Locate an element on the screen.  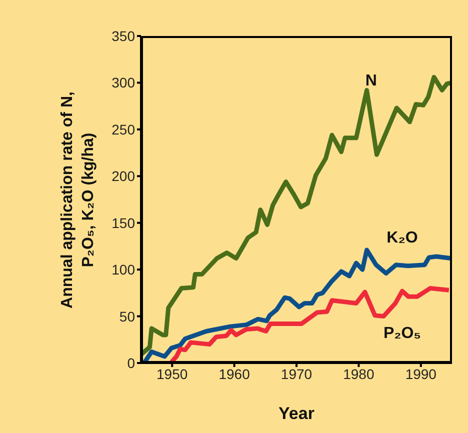
y-tick-label: 0 is located at coordinates (131, 362).